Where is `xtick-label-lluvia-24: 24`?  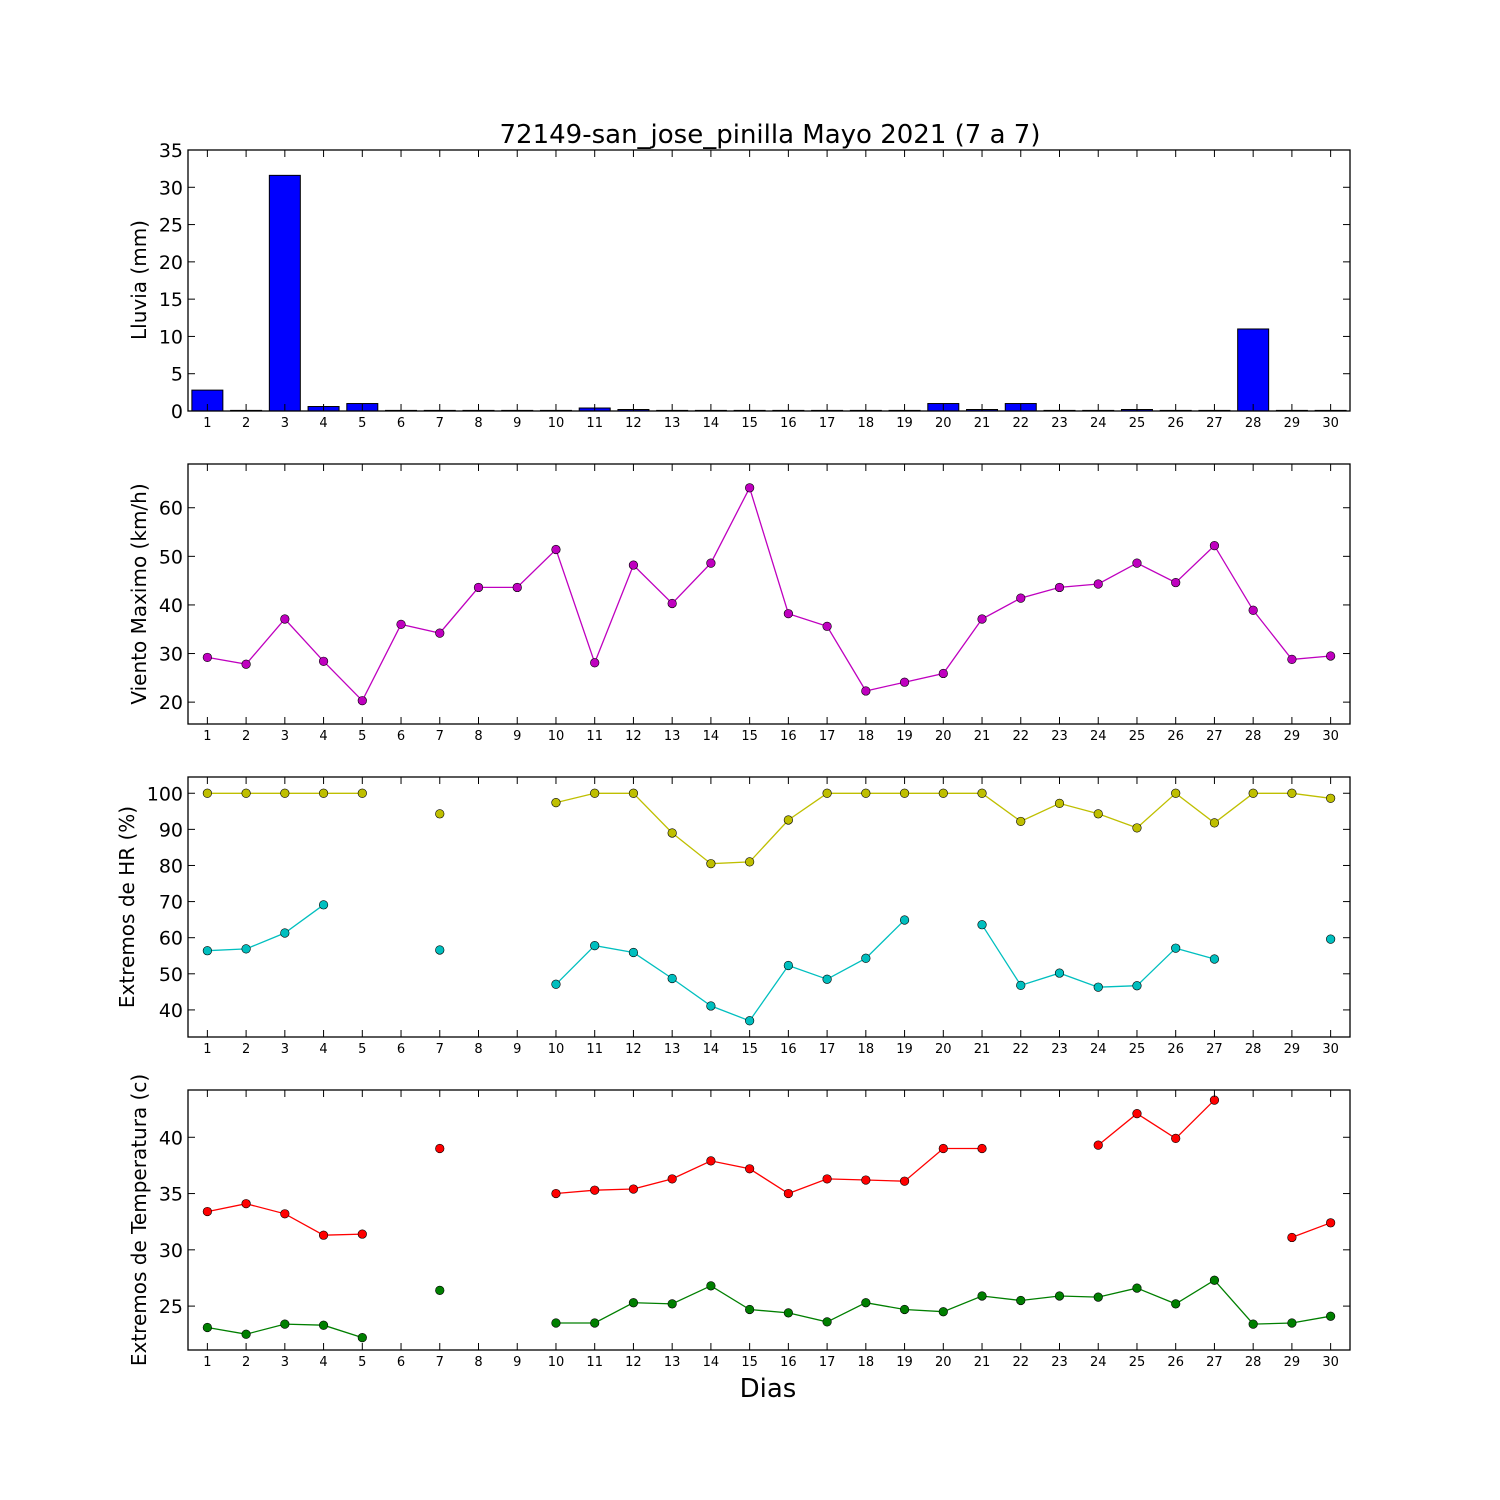
xtick-label-lluvia-24: 24 is located at coordinates (1098, 423).